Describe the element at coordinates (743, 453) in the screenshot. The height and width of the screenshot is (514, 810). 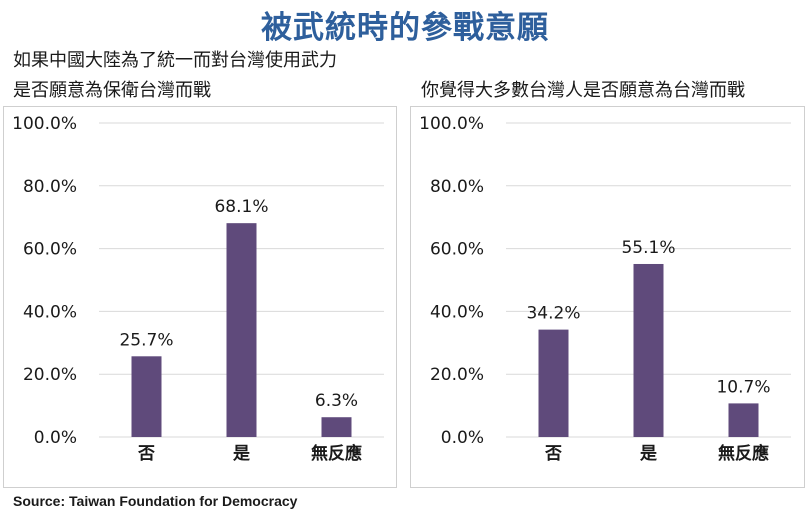
I see `right-chart-category-label: 無反應` at that location.